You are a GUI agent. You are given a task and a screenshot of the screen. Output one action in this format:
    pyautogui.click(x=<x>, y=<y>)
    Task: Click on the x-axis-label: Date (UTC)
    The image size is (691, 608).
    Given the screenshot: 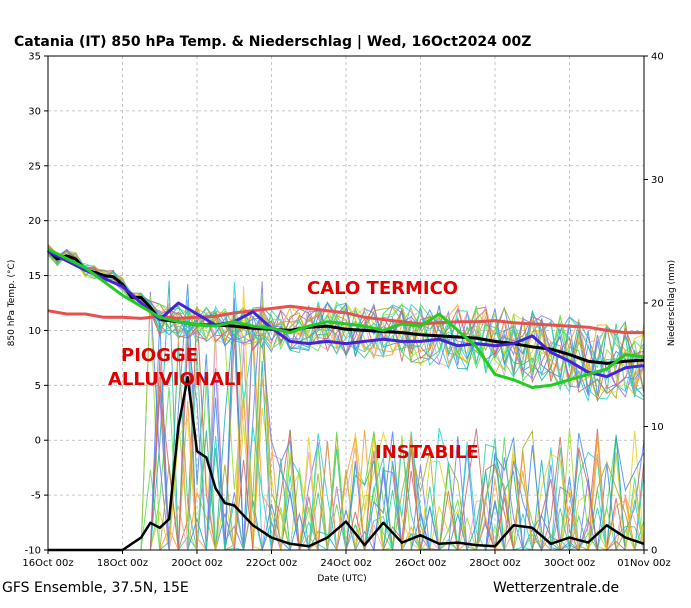 What is the action you would take?
    pyautogui.click(x=341, y=579)
    